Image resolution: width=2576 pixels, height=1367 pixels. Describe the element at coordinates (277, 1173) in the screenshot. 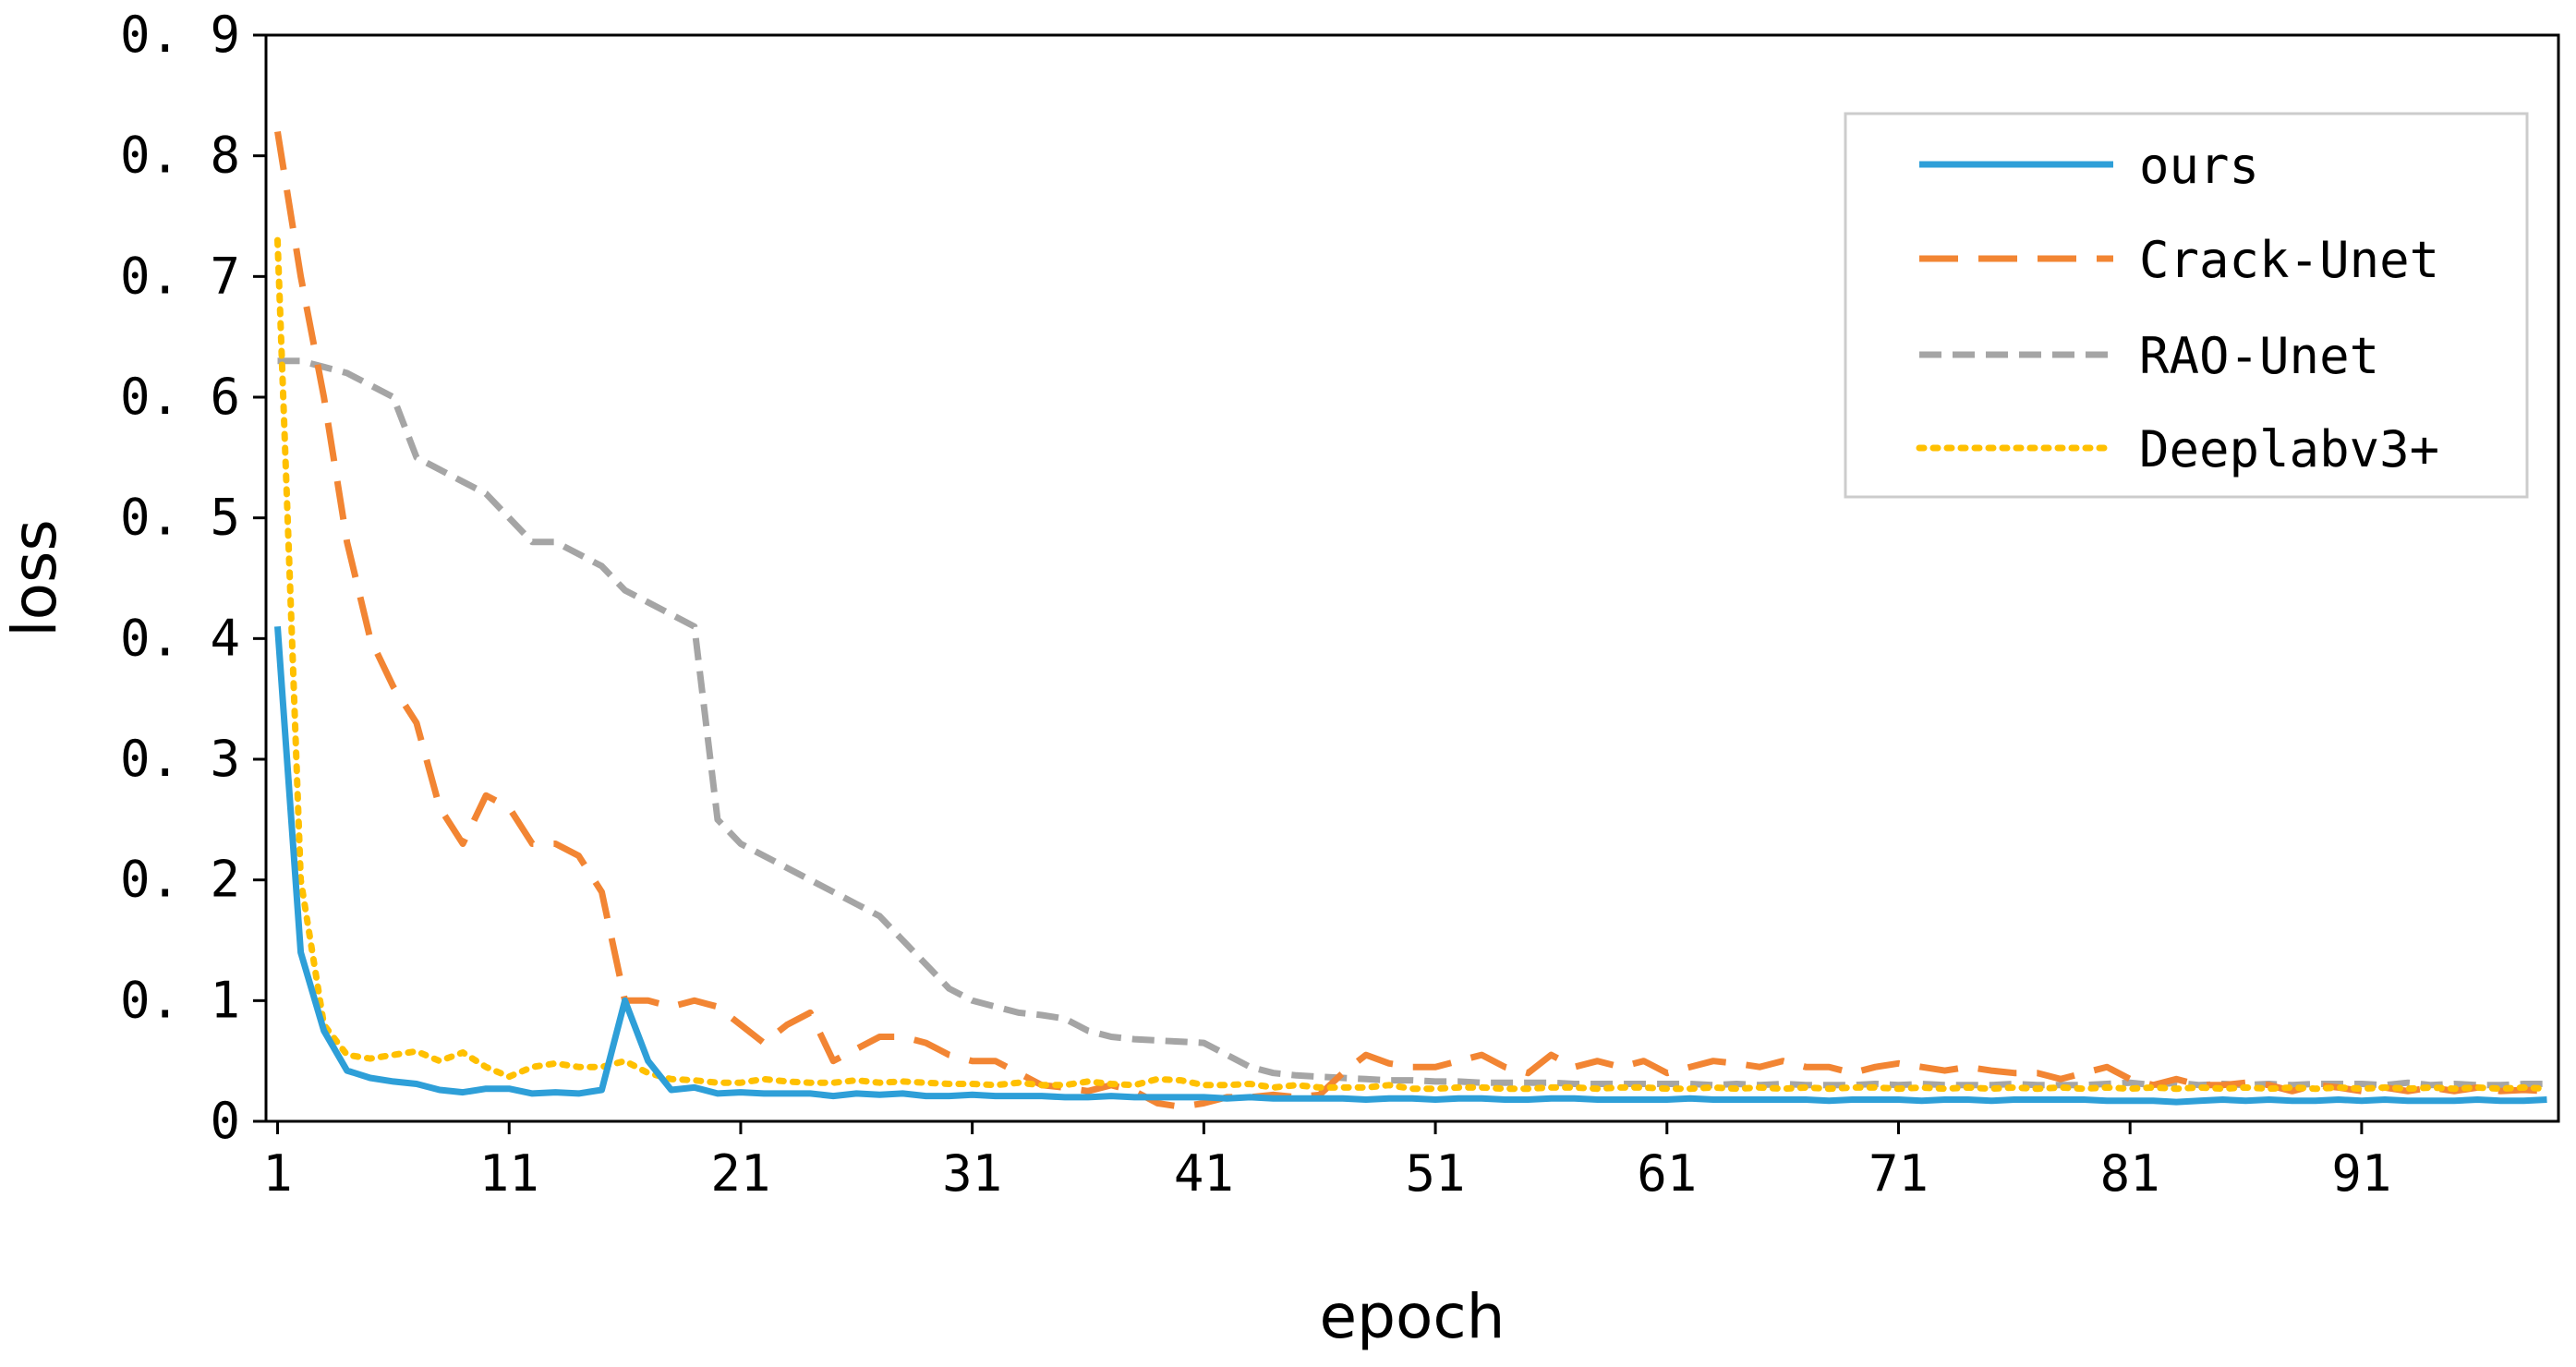

I see `x-tick-label: 1` at that location.